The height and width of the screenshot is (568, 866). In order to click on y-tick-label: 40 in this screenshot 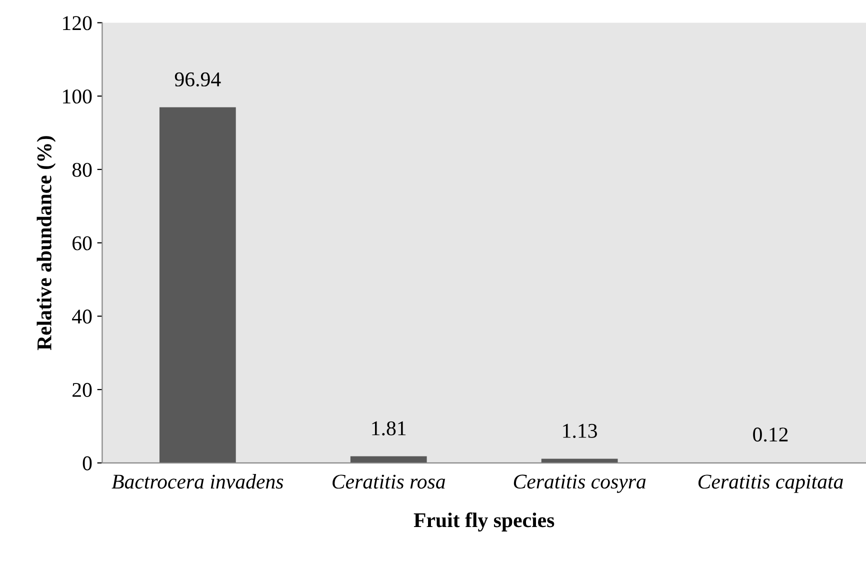, I will do `click(82, 317)`.